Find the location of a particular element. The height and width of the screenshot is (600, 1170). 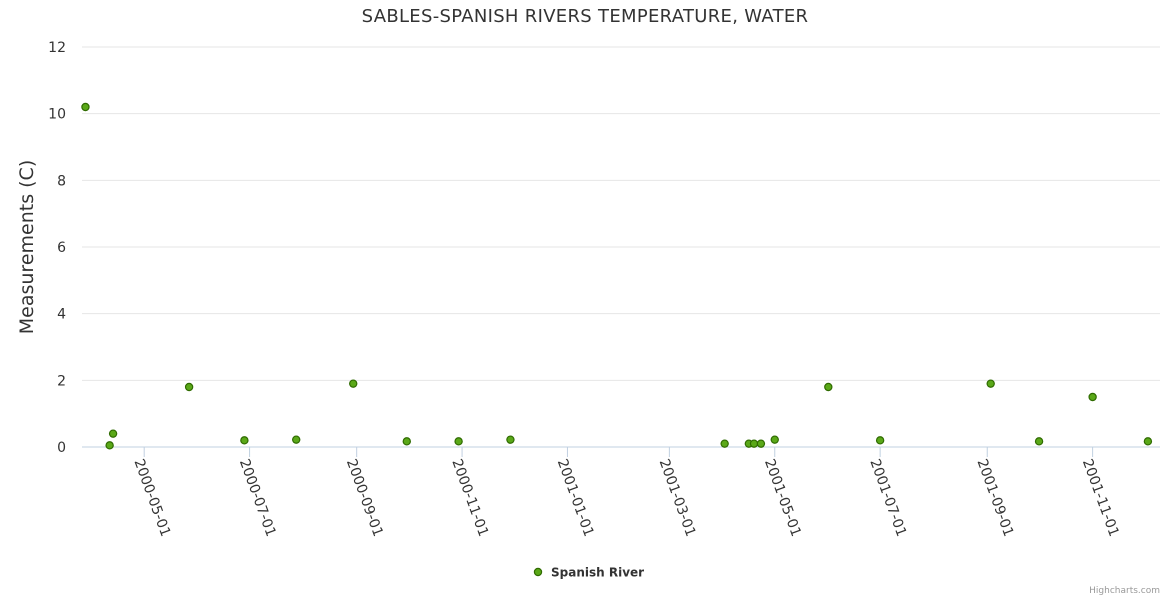

x-tick-label: 2000-07-01 is located at coordinates (257, 498).